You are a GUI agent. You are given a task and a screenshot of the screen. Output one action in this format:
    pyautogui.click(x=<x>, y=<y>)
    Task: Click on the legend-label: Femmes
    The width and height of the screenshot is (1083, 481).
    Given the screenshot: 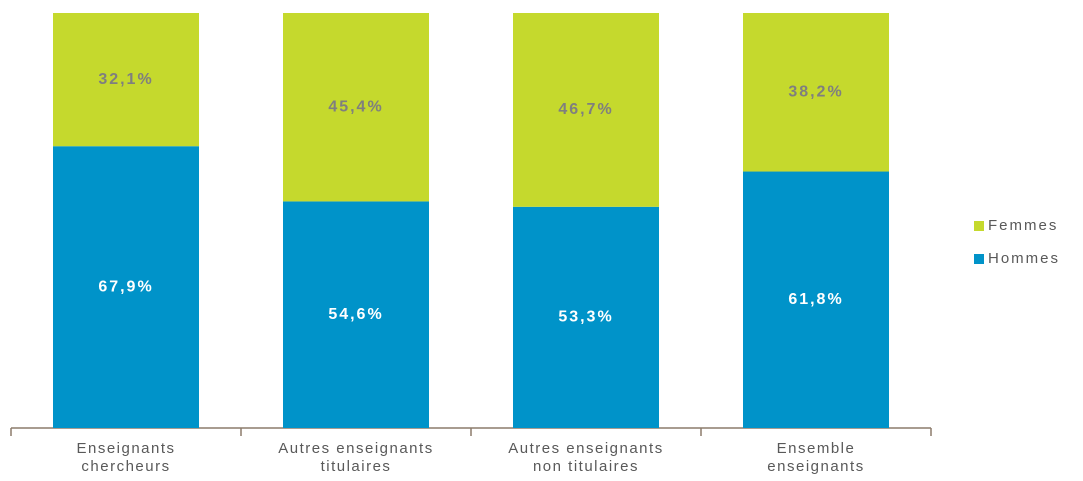 What is the action you would take?
    pyautogui.click(x=1023, y=225)
    